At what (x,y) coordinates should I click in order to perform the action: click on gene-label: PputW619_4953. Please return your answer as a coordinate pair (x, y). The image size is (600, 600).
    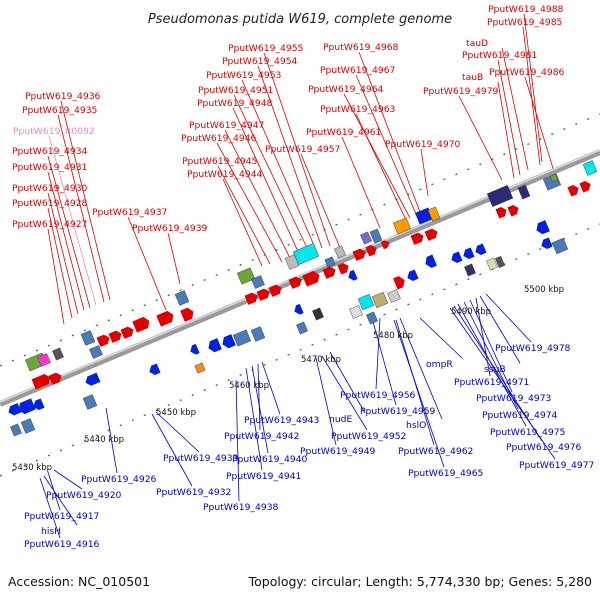
    Looking at the image, I should click on (244, 75).